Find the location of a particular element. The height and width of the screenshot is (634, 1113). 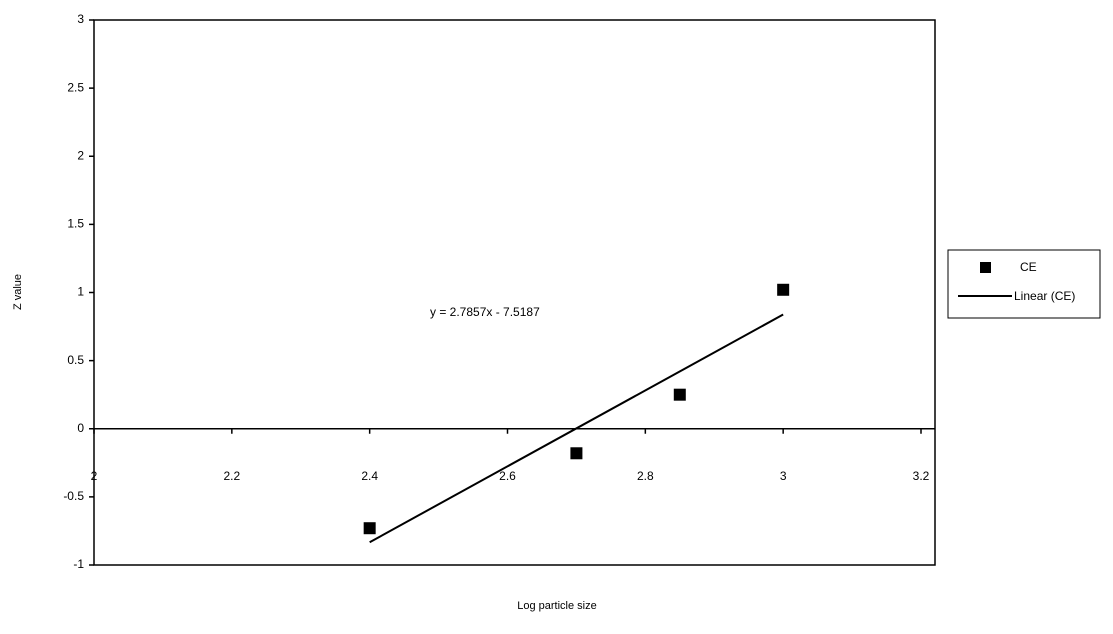

legend-box is located at coordinates (1024, 284).